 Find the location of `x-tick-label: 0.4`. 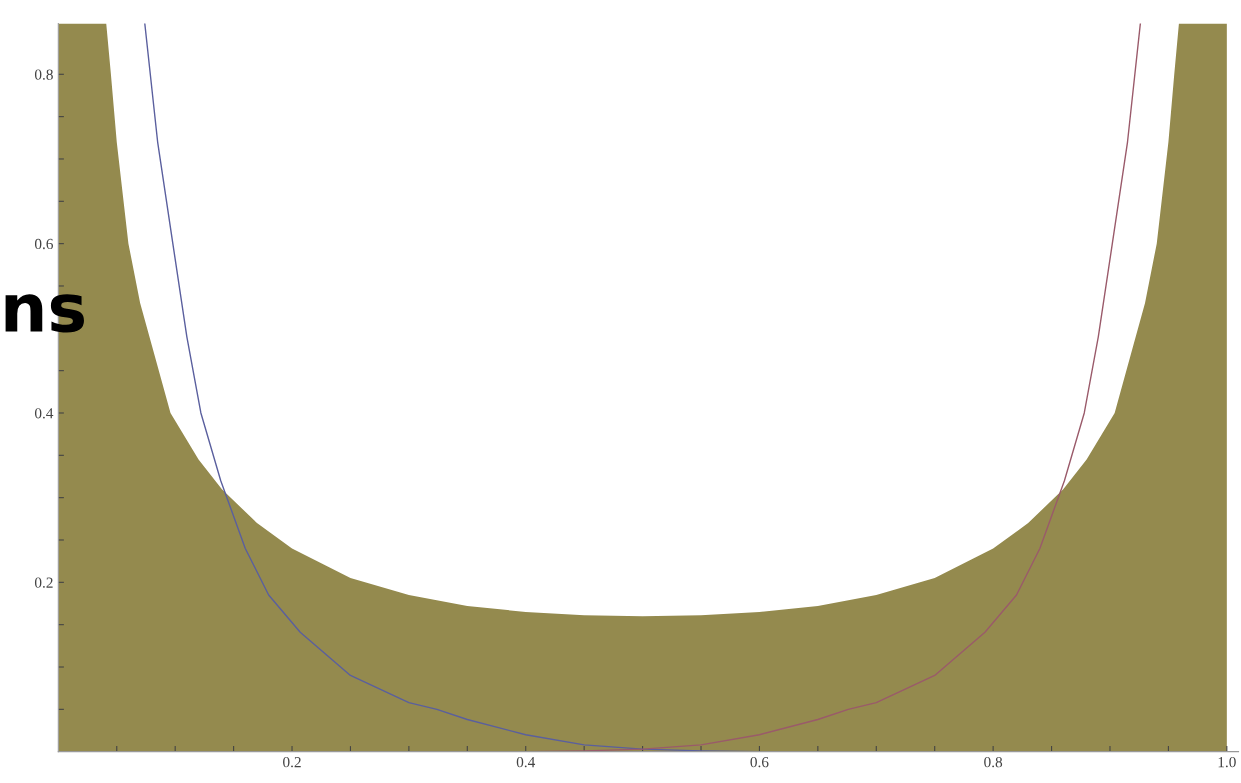

x-tick-label: 0.4 is located at coordinates (526, 762).